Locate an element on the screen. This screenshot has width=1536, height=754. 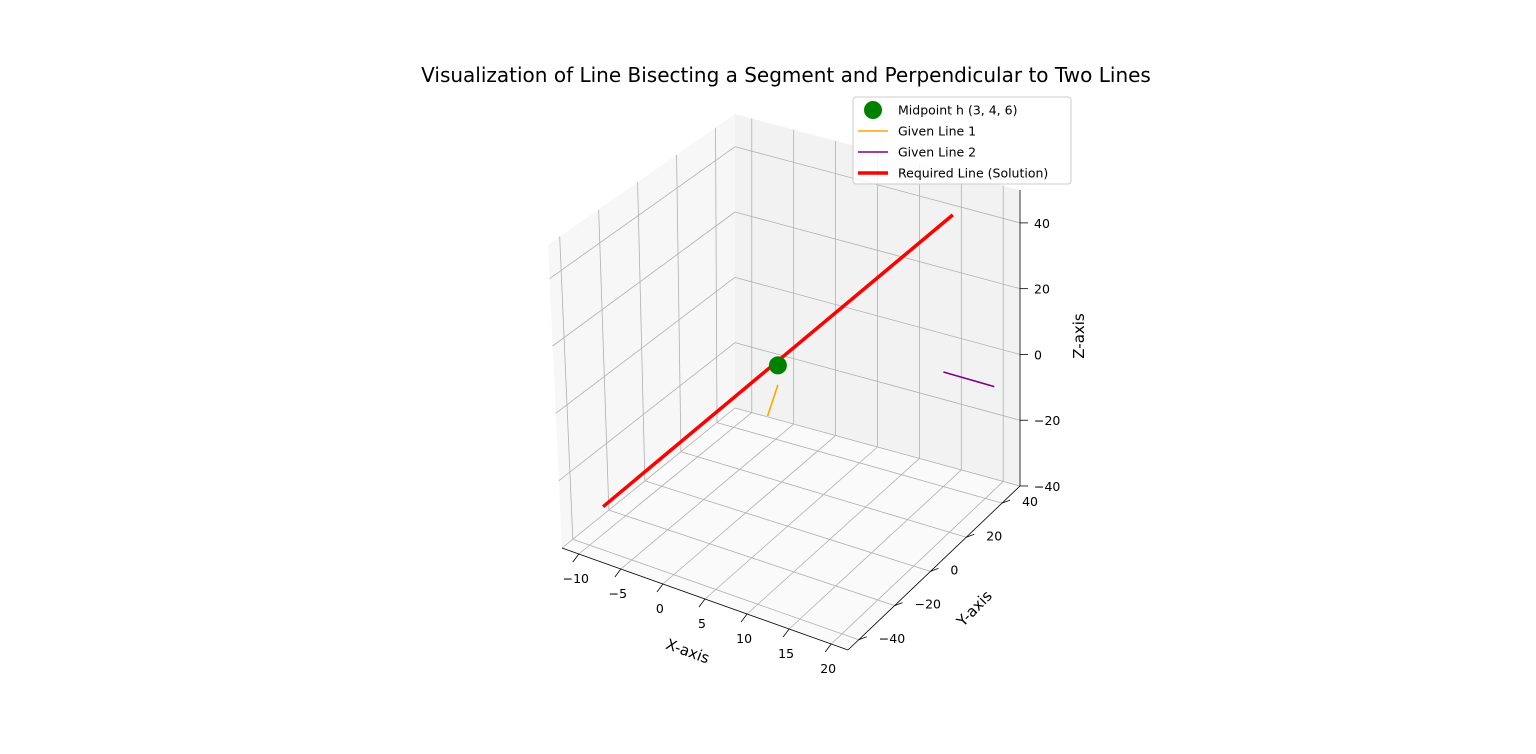
x-axis-label: X-axis is located at coordinates (687, 651).